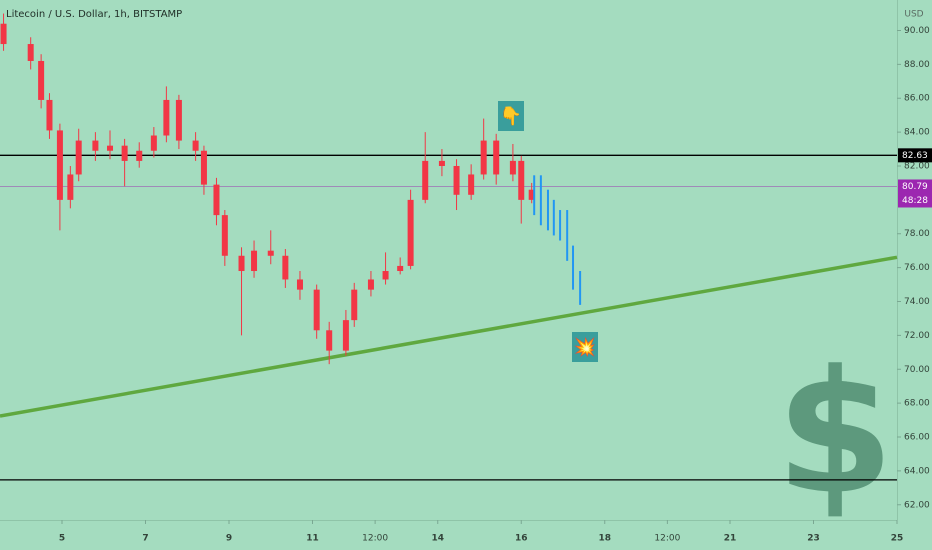 The width and height of the screenshot is (932, 550). Describe the element at coordinates (915, 187) in the screenshot. I see `last-price-label: 80.79` at that location.